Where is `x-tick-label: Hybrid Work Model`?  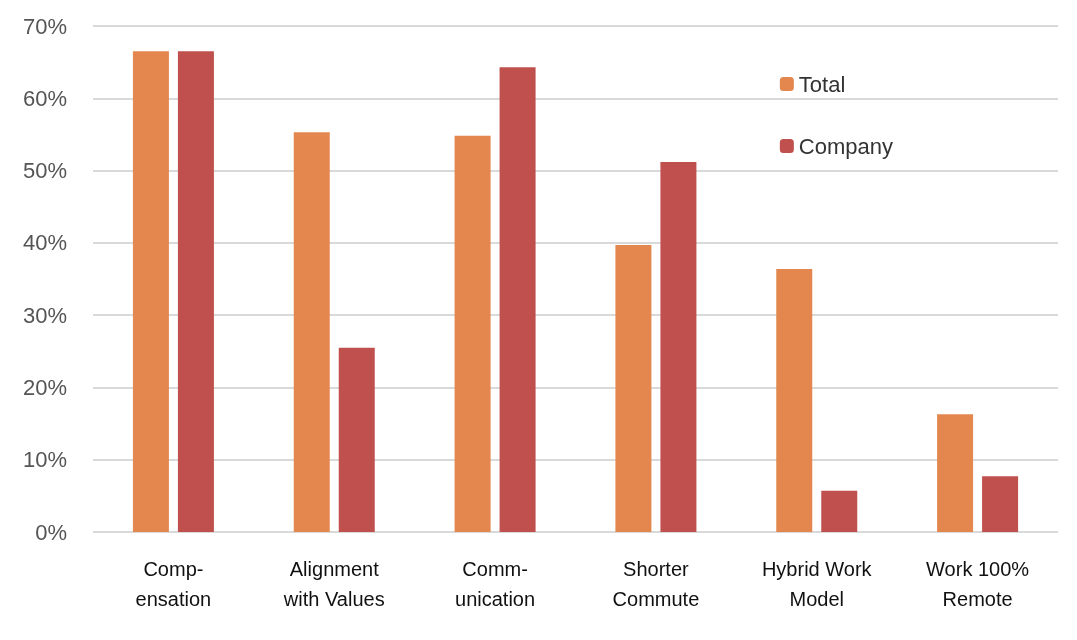
x-tick-label: Hybrid Work Model is located at coordinates (817, 584).